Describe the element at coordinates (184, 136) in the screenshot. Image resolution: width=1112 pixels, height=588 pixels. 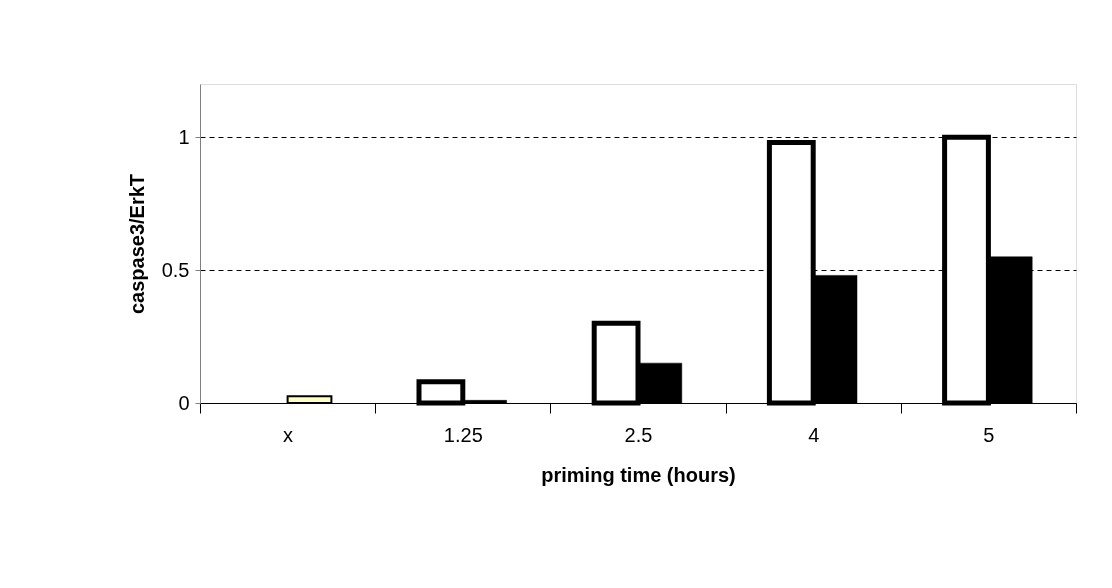
I see `y-tick-label: 1` at that location.